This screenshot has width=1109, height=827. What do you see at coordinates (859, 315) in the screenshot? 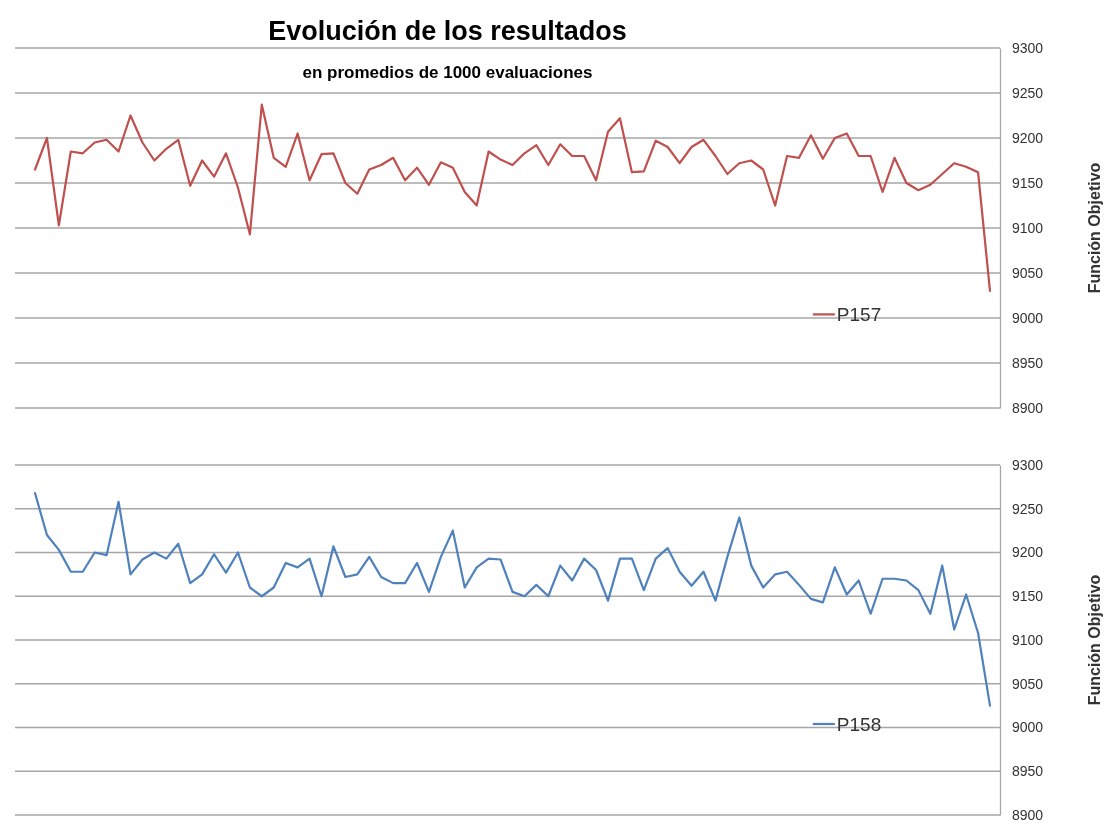
I see `legend-label: P157` at bounding box center [859, 315].